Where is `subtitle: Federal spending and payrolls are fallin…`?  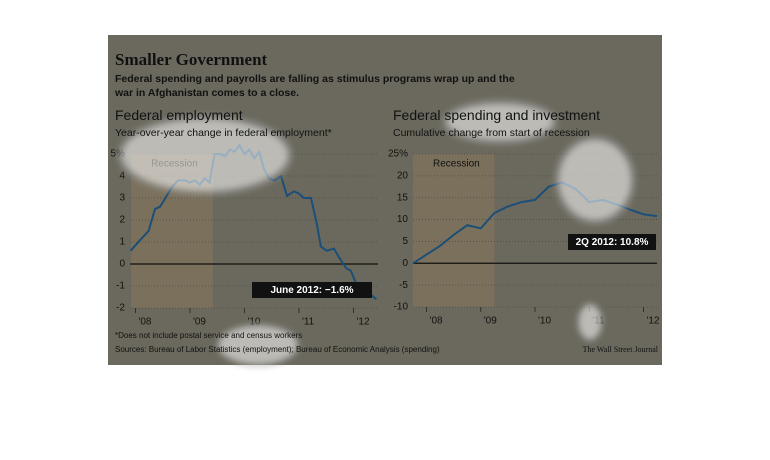 subtitle: Federal spending and payrolls are fallin… is located at coordinates (315, 86).